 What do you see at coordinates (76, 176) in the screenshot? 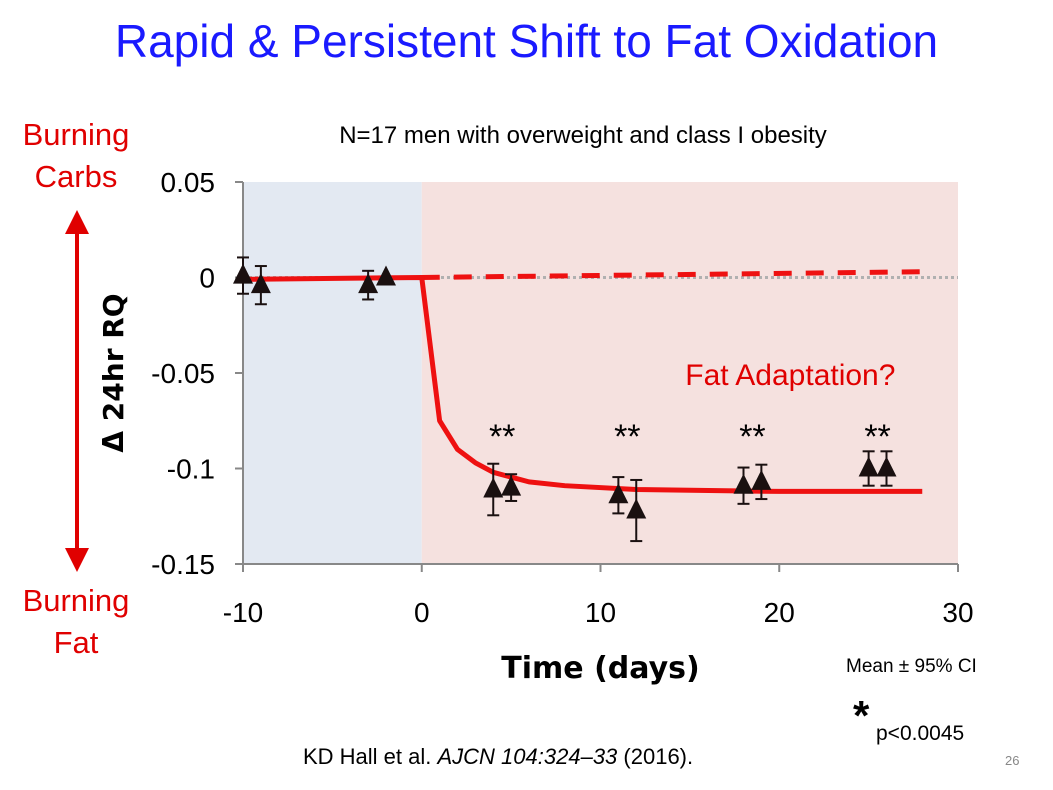
I see `label-top-line2: Carbs` at bounding box center [76, 176].